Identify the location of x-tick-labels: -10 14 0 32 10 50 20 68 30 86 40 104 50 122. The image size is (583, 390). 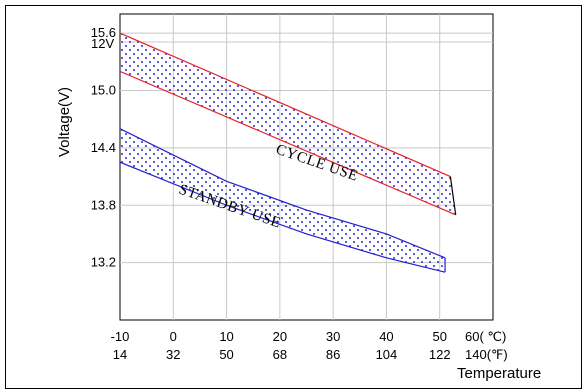
(281, 345).